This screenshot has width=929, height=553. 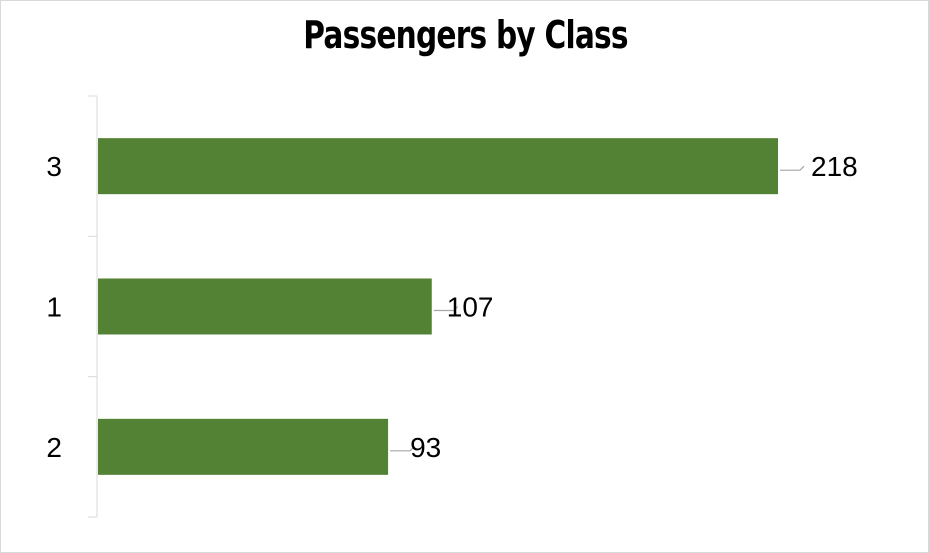 I want to click on data-label-3: 218, so click(x=834, y=166).